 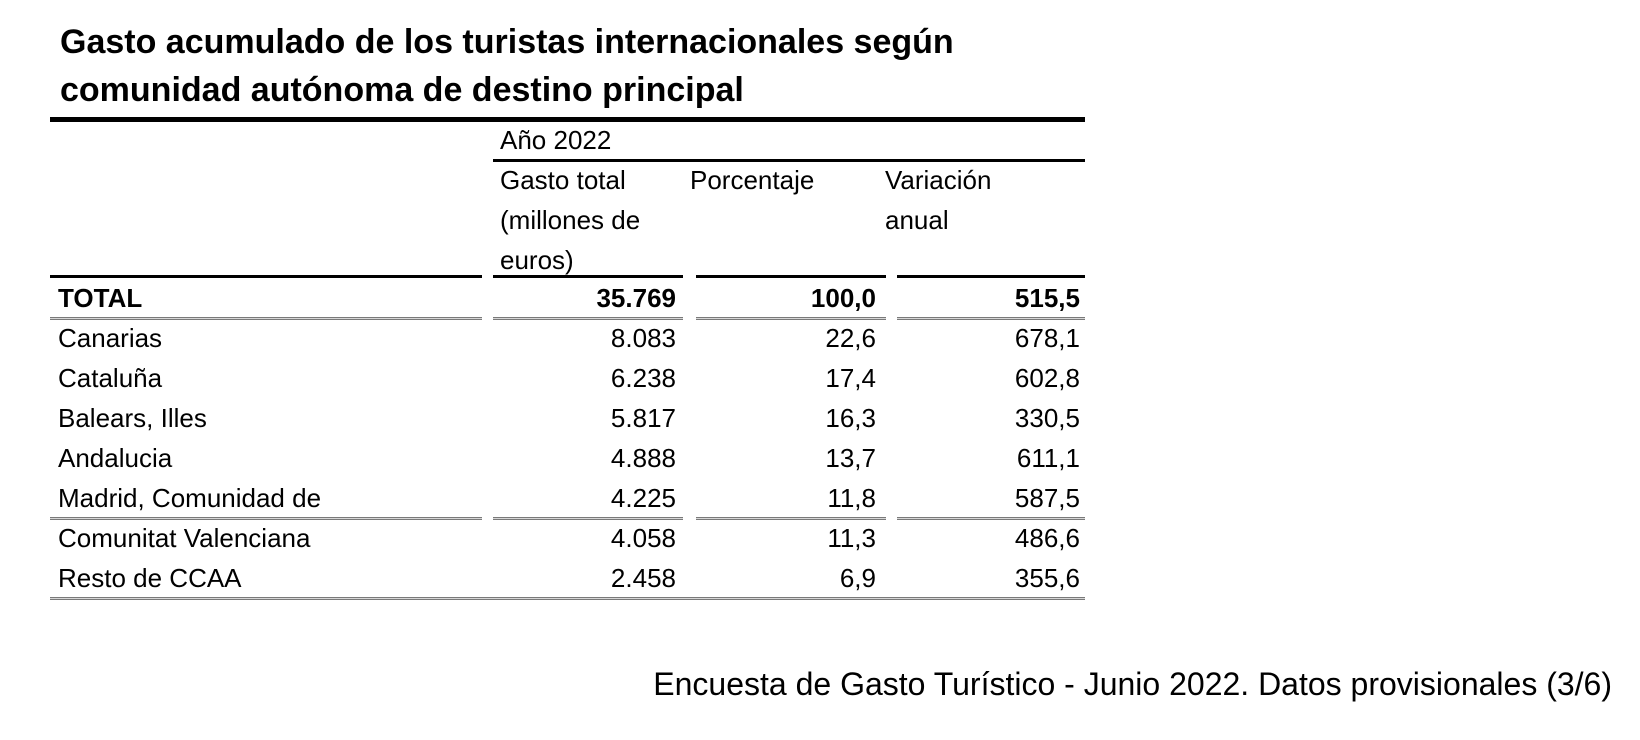 I want to click on column-header-gasto: Gasto total (millones de euros), so click(x=570, y=220).